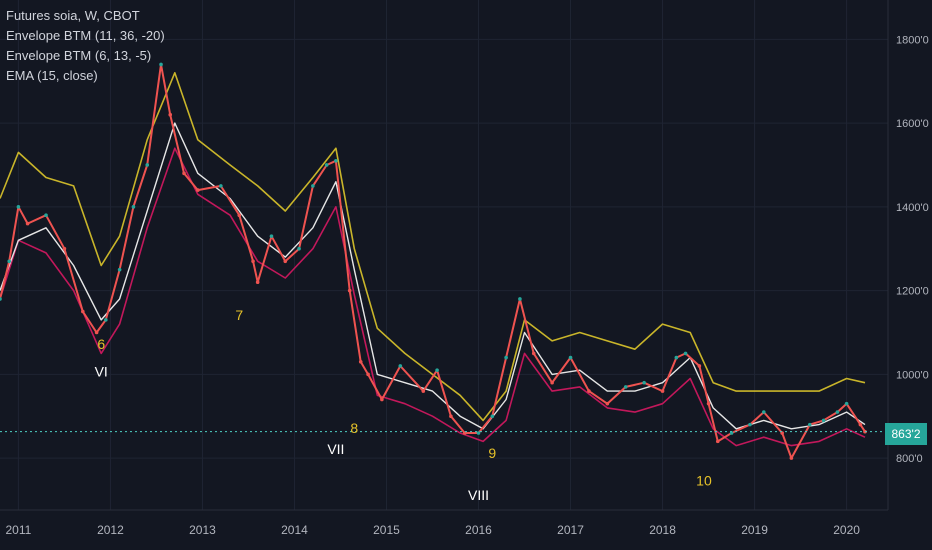  What do you see at coordinates (492, 453) in the screenshot?
I see `wave-label-minor: 9` at bounding box center [492, 453].